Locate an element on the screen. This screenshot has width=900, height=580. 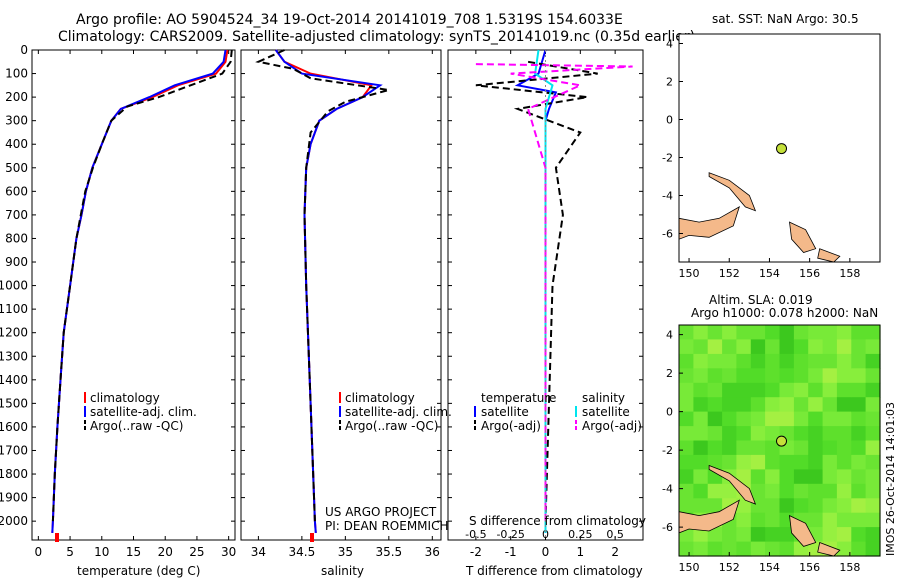
y-tick-label: 1200 is located at coordinates (14, 333).